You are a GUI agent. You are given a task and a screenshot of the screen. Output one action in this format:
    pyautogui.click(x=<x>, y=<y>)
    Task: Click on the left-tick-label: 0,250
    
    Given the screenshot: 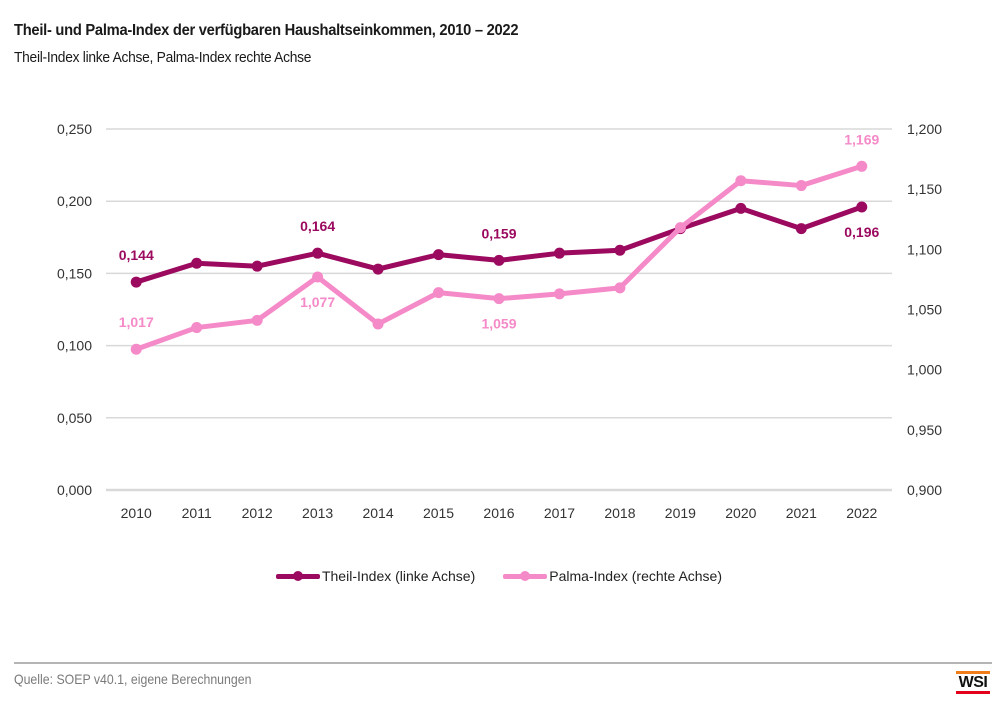 What is the action you would take?
    pyautogui.click(x=74, y=129)
    